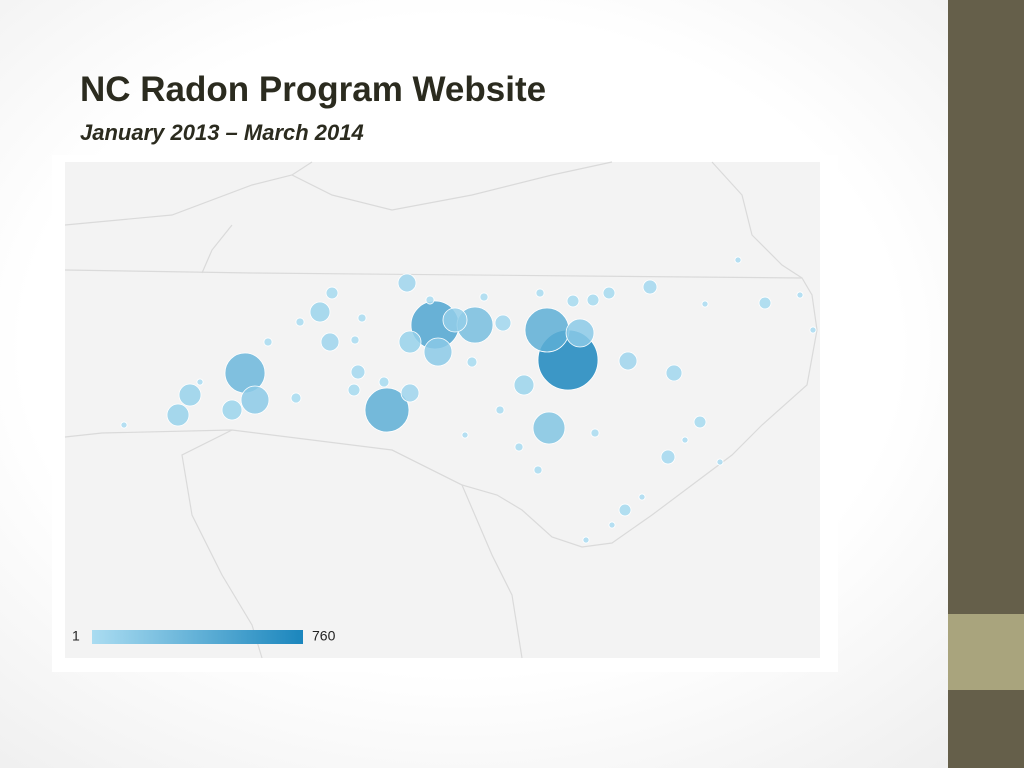  Describe the element at coordinates (222, 132) in the screenshot. I see `subtitle: January 2013 – March 2014` at that location.